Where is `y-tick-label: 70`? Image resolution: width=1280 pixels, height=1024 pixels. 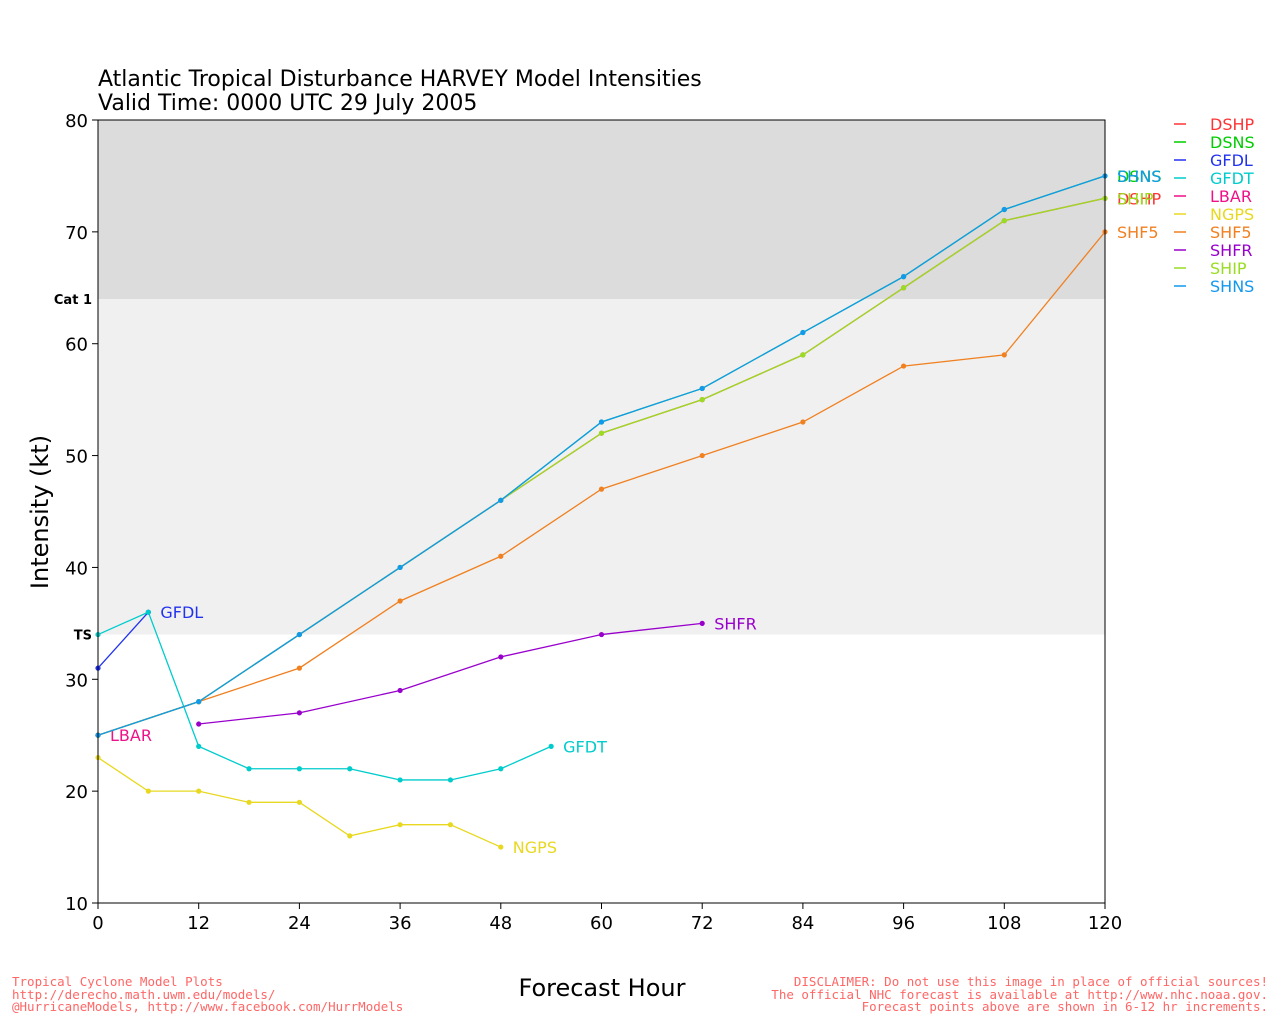 y-tick-label: 70 is located at coordinates (76, 233).